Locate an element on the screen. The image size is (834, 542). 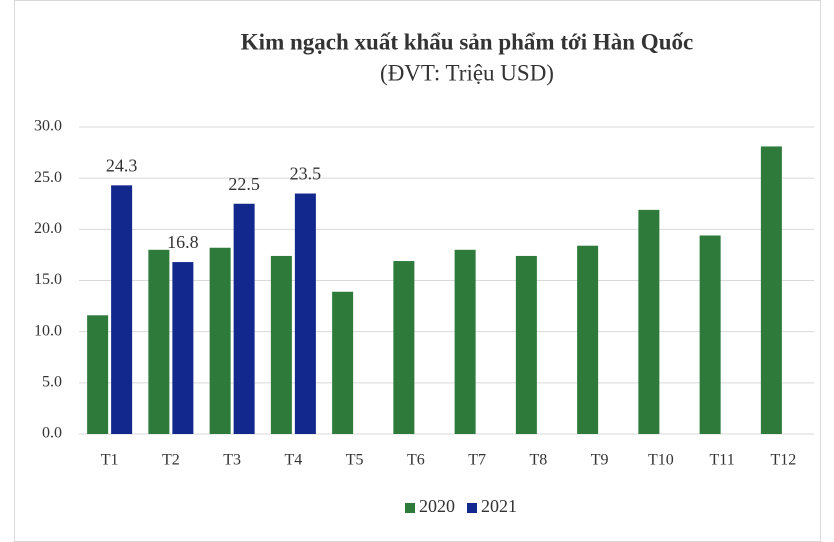
x-tick-label: T4 is located at coordinates (293, 460).